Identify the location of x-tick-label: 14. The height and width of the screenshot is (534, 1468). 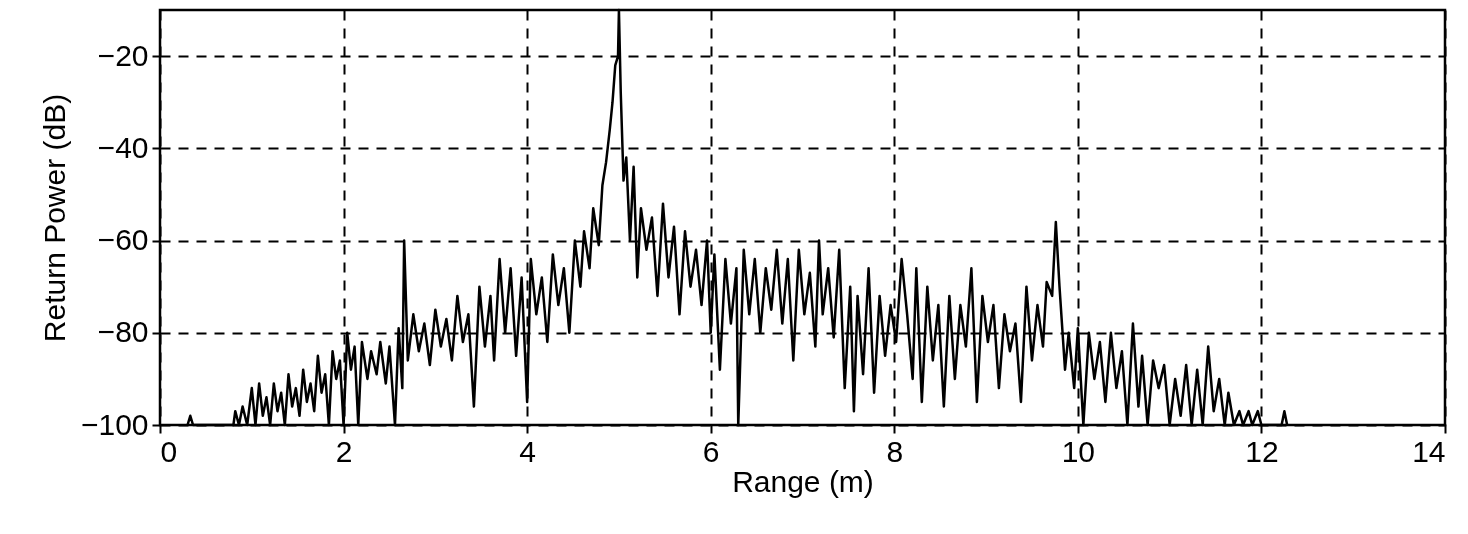
(1429, 451).